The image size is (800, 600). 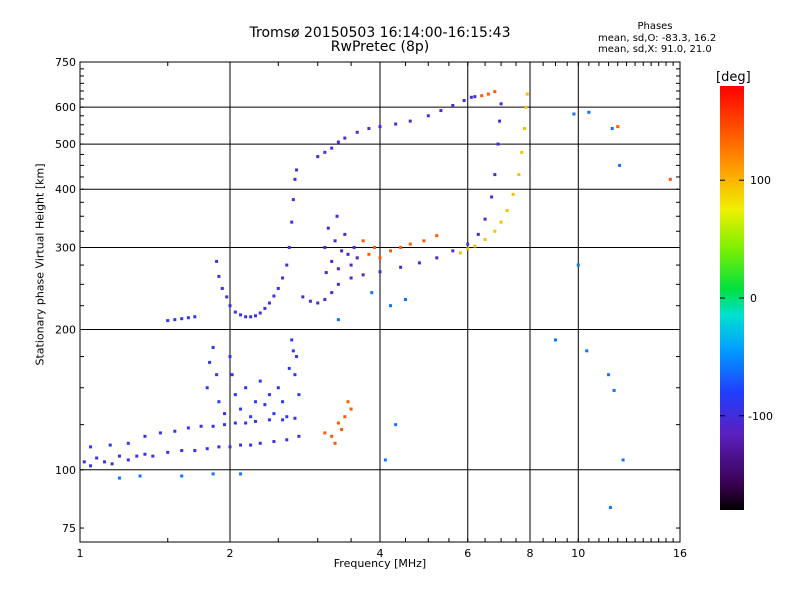 What do you see at coordinates (380, 563) in the screenshot?
I see `x-axis-label: Frequency [MHz]` at bounding box center [380, 563].